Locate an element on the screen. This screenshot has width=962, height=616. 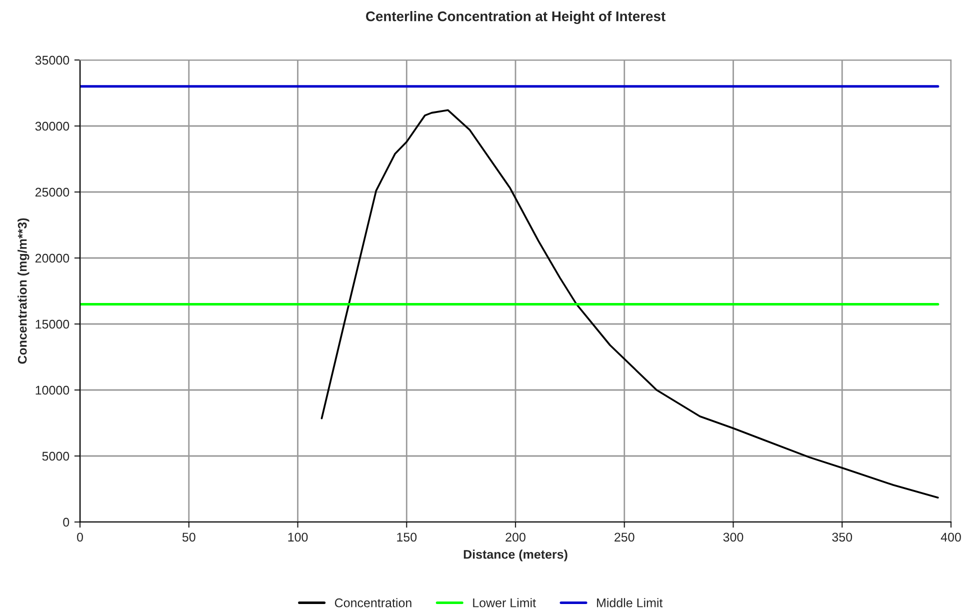
y-tick-label: 0 is located at coordinates (66, 522).